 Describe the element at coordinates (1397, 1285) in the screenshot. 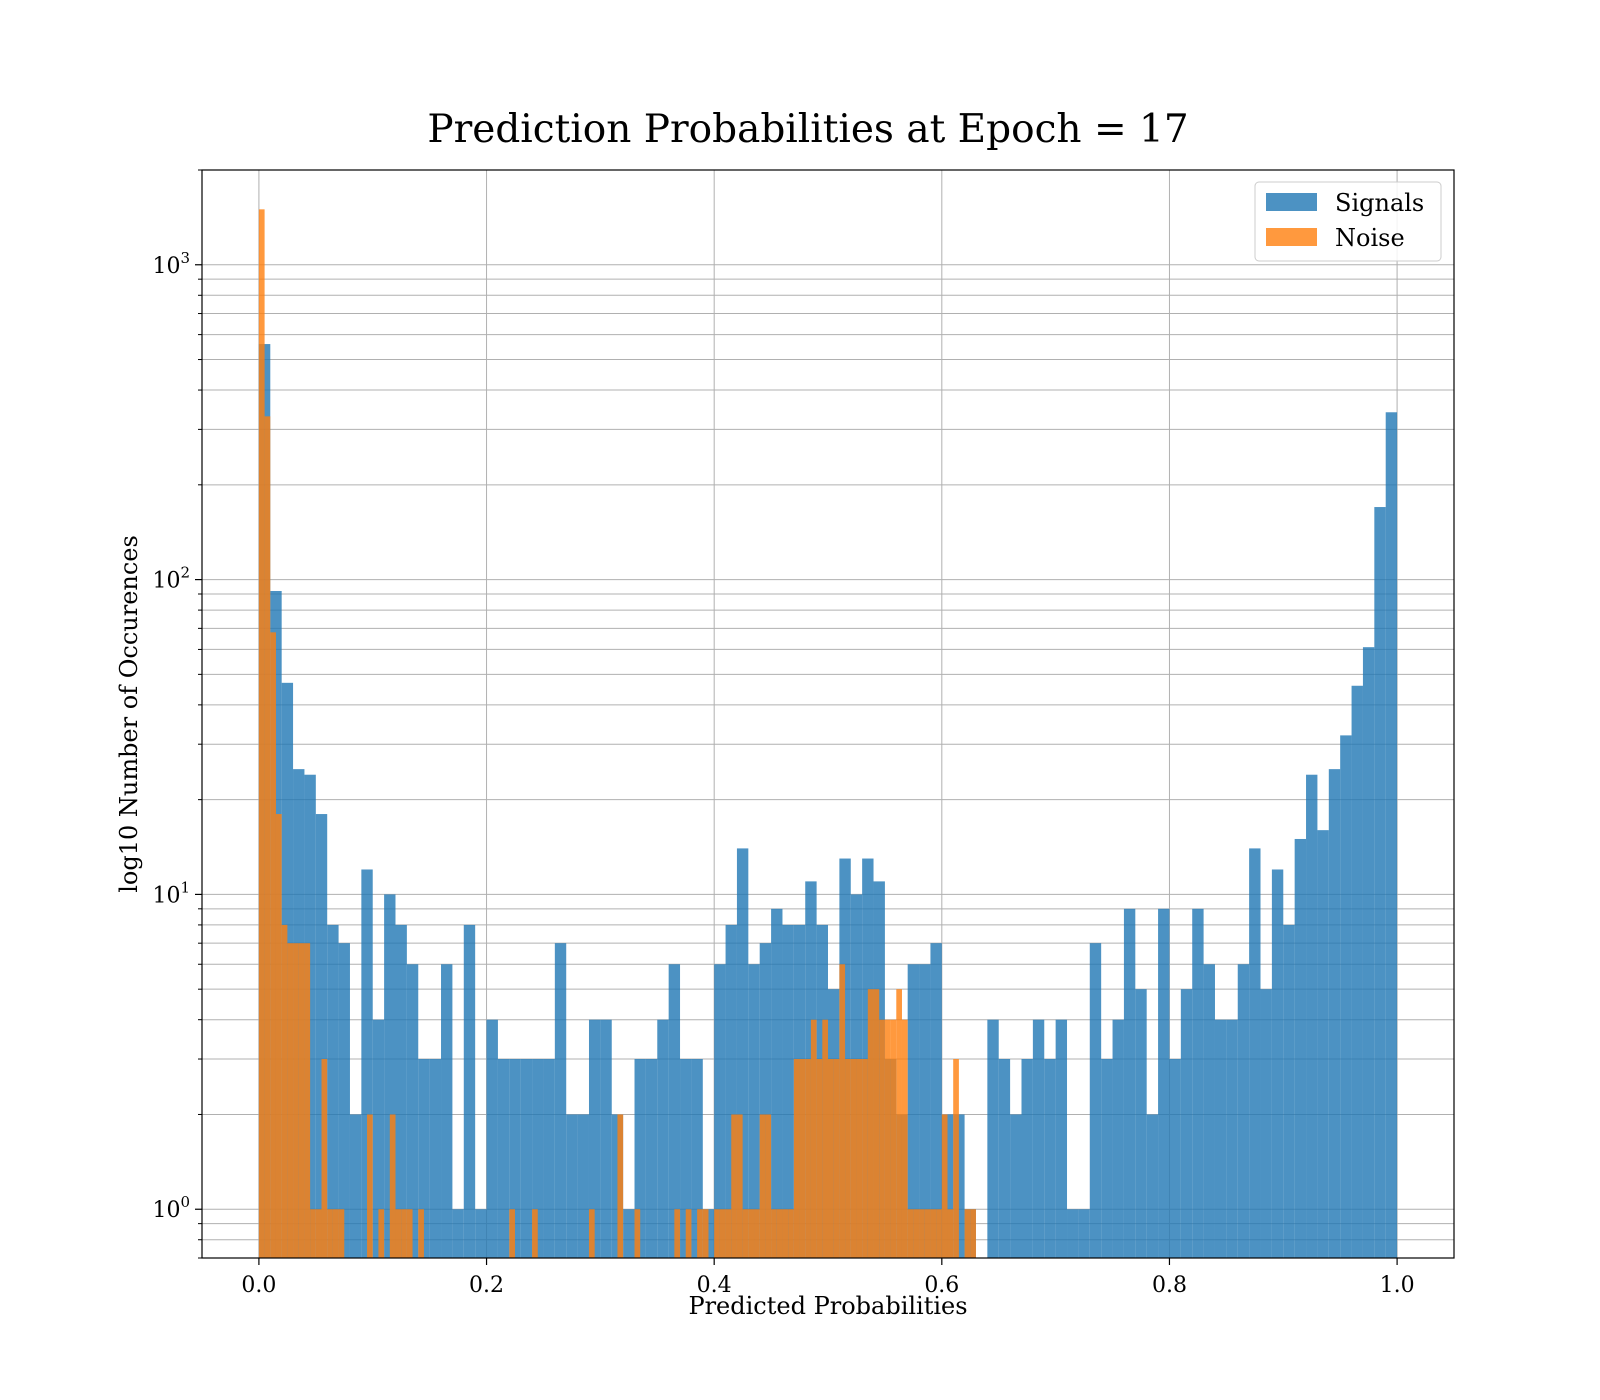

I see `x-tick-label: 1.0` at that location.